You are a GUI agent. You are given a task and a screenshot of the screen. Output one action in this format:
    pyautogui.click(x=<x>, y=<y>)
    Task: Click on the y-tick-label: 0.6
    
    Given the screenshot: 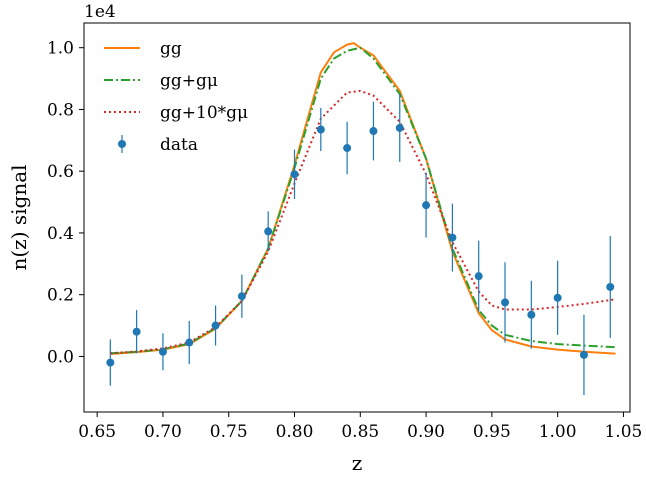 What is the action you would take?
    pyautogui.click(x=60, y=172)
    